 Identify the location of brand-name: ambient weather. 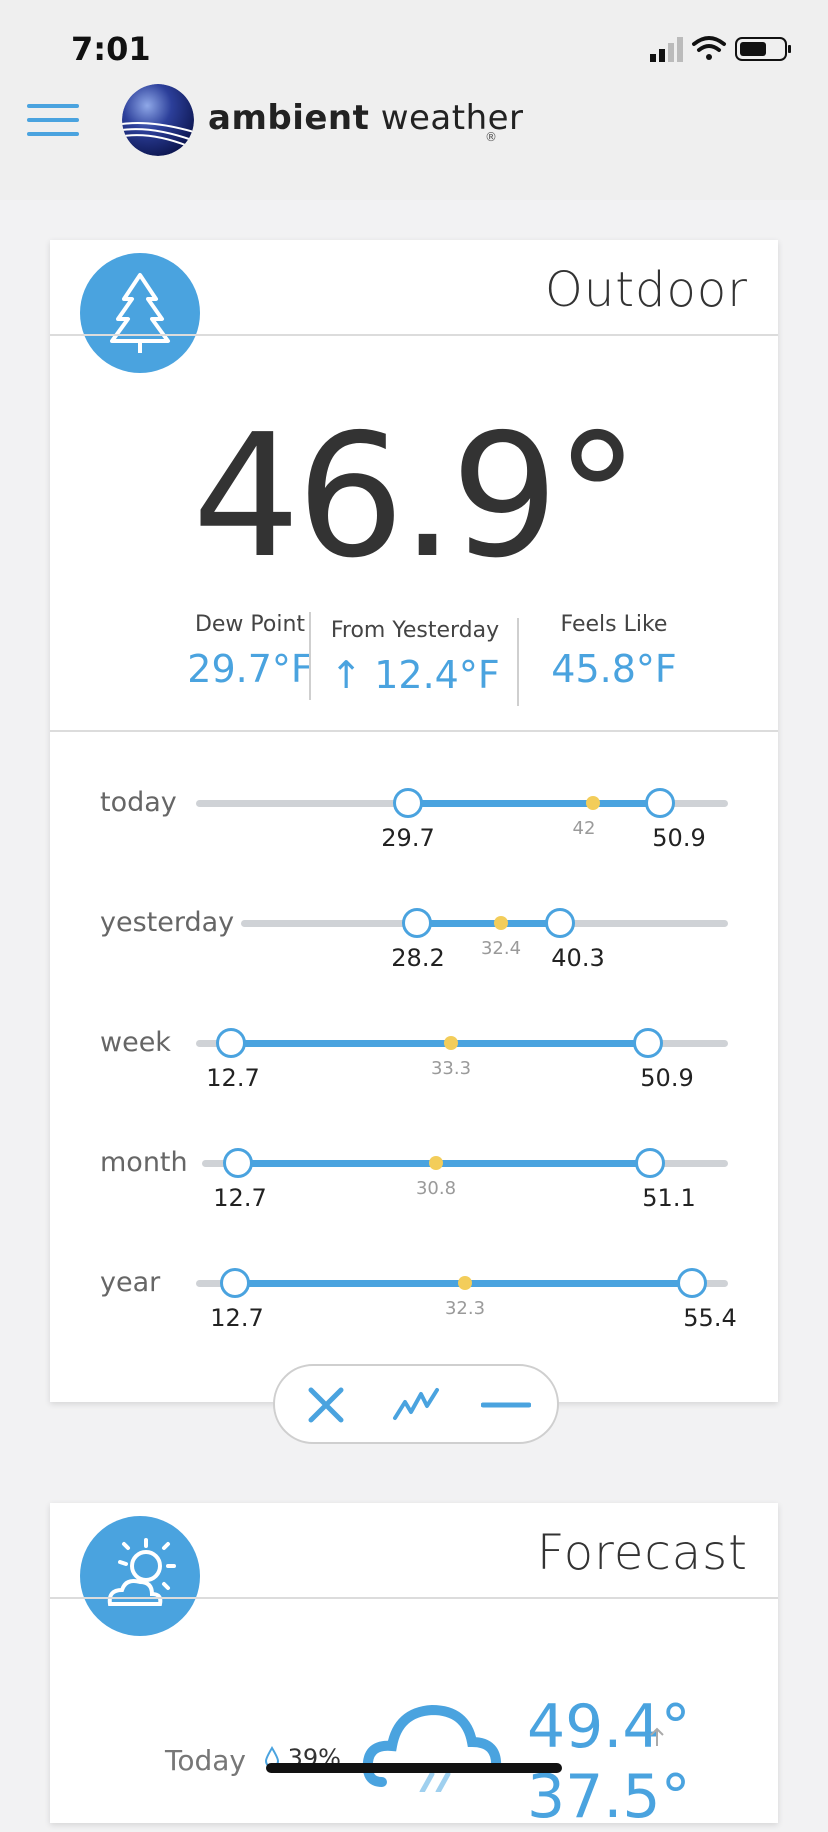
(366, 118).